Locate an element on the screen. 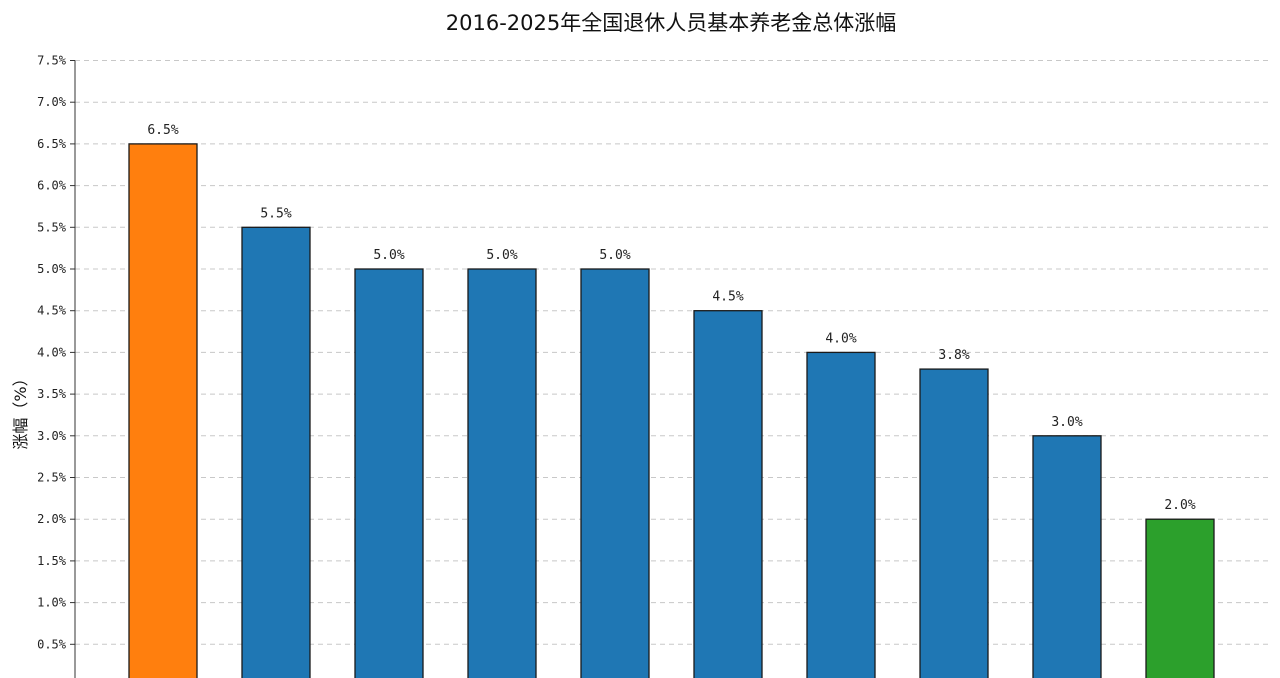 Image resolution: width=1280 pixels, height=678 pixels. bar-2024 is located at coordinates (1067, 556).